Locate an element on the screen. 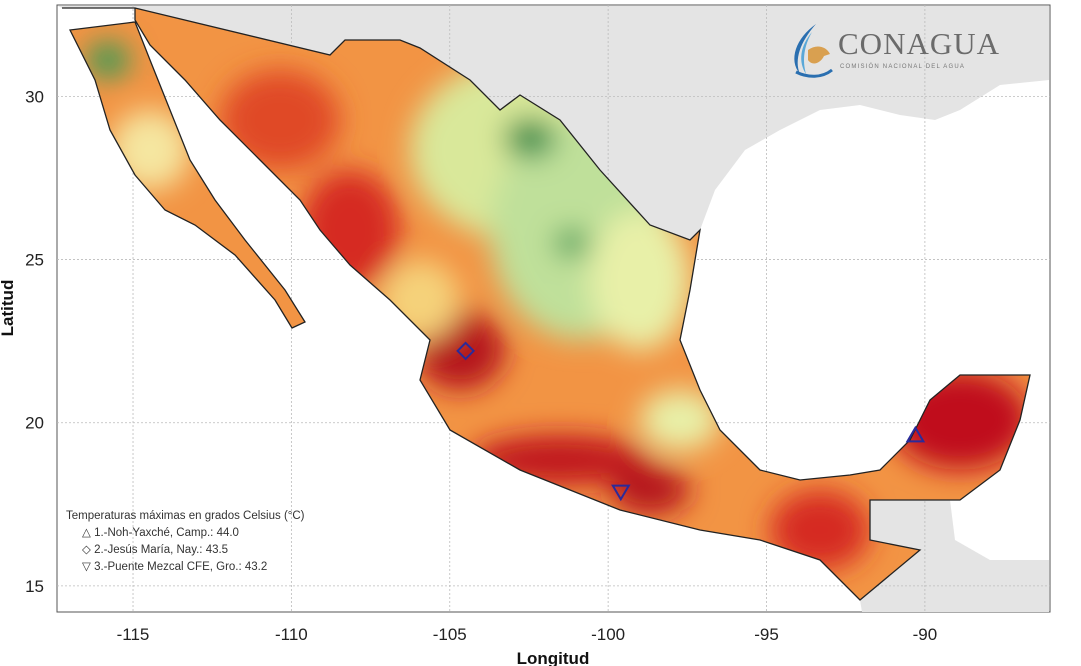  x-tick-label: -115 is located at coordinates (133, 634).